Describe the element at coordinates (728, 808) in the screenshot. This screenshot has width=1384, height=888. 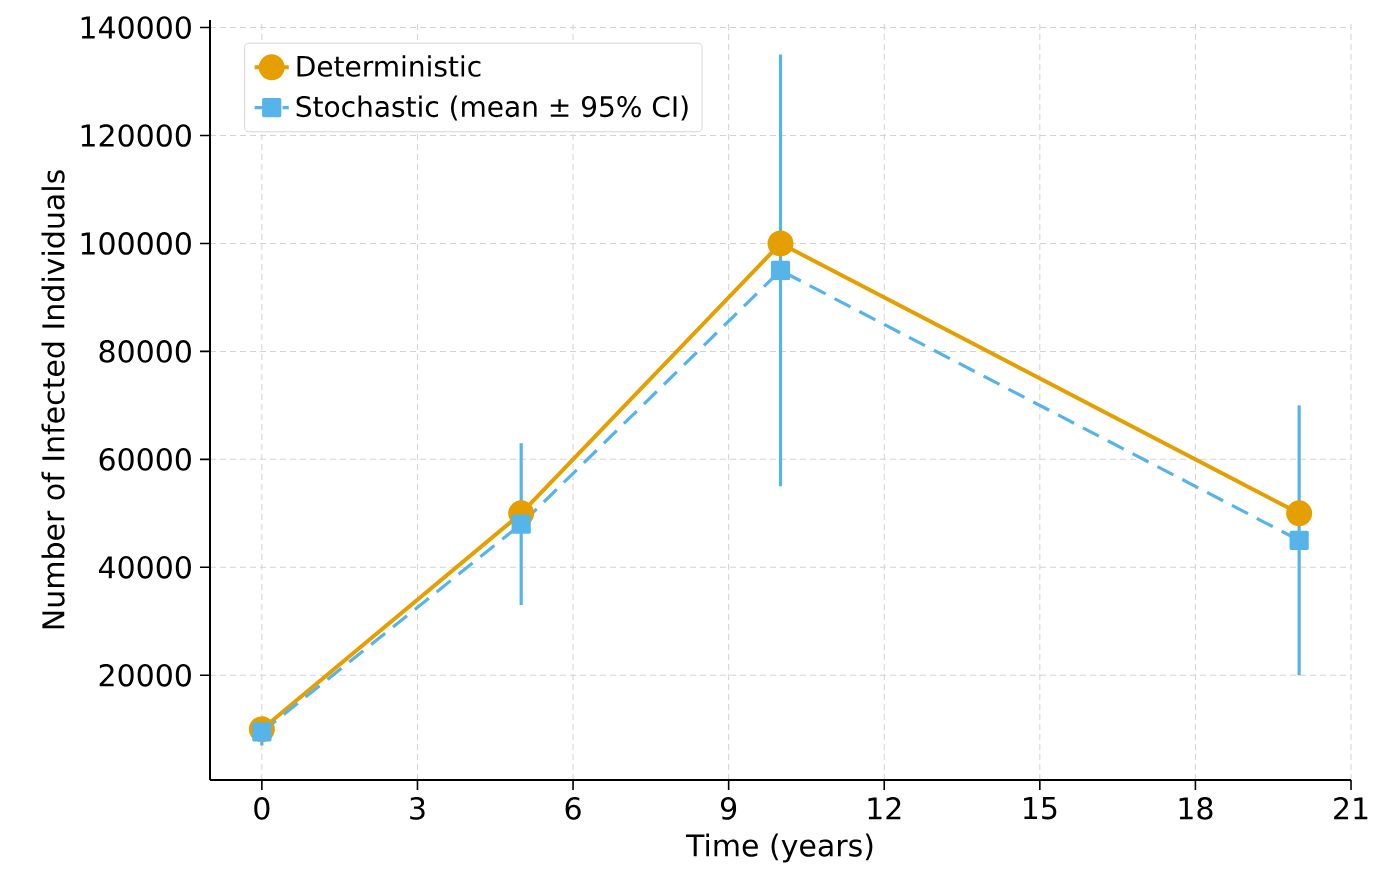
I see `x-tick-label: 9` at that location.